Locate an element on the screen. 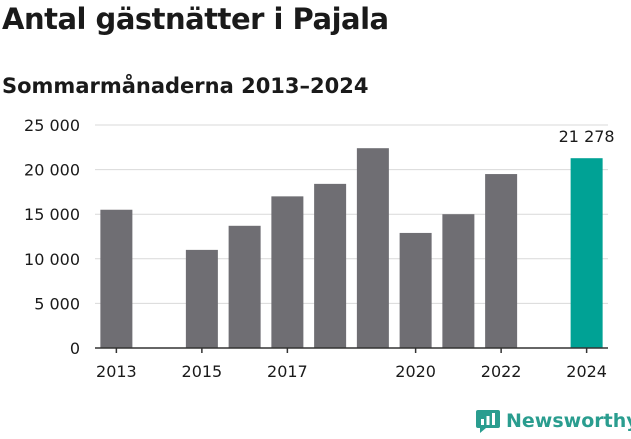  bar-2013 is located at coordinates (116, 278).